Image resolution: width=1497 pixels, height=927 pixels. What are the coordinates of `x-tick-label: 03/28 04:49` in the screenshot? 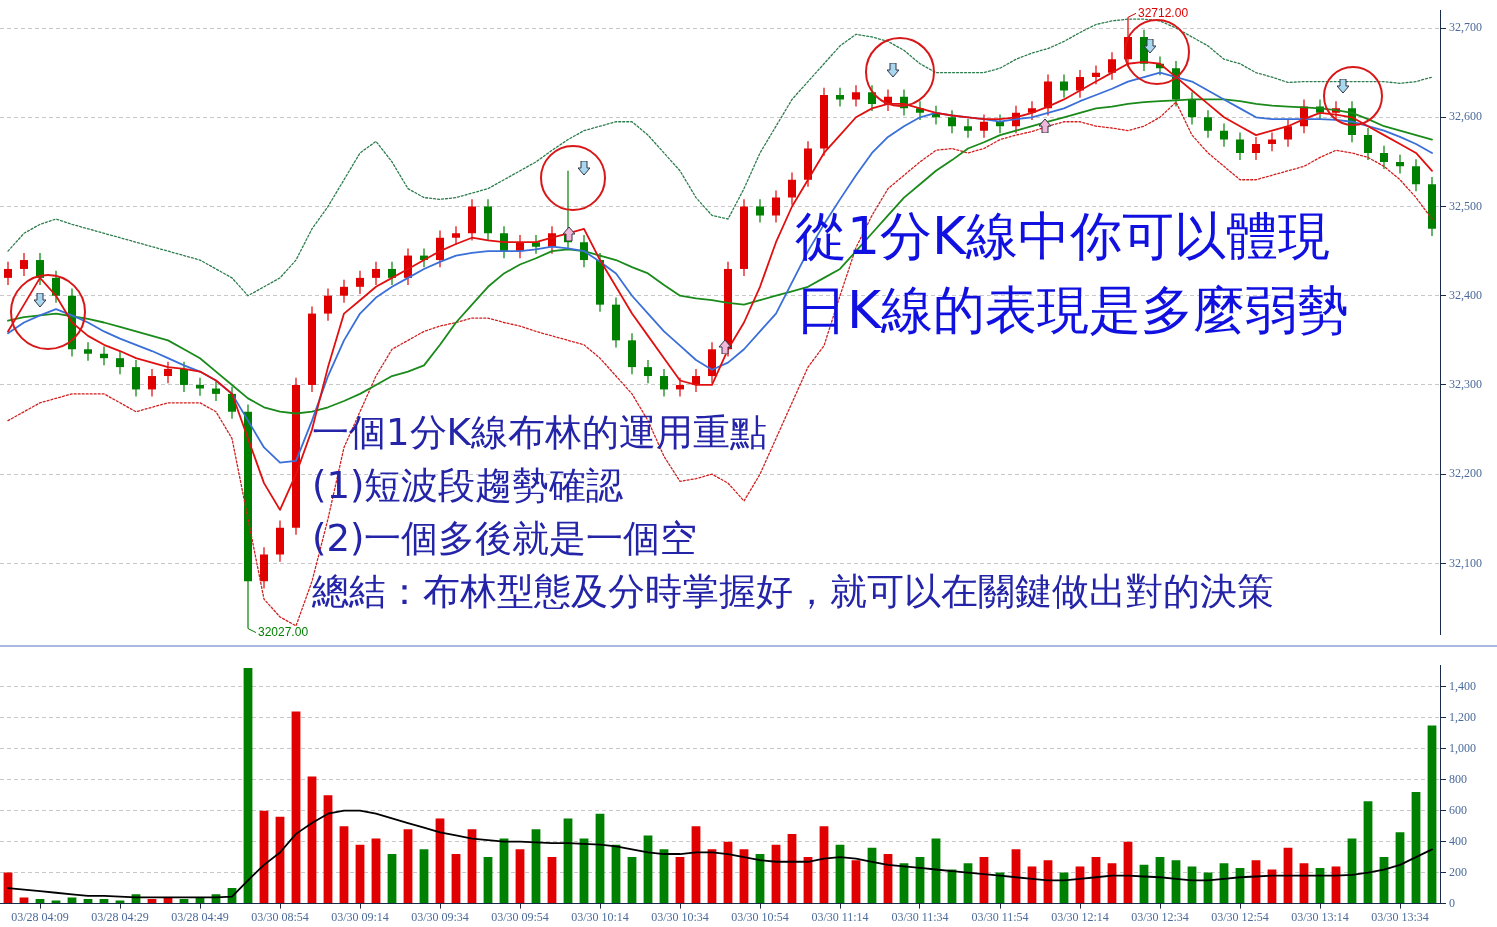 It's located at (200, 916).